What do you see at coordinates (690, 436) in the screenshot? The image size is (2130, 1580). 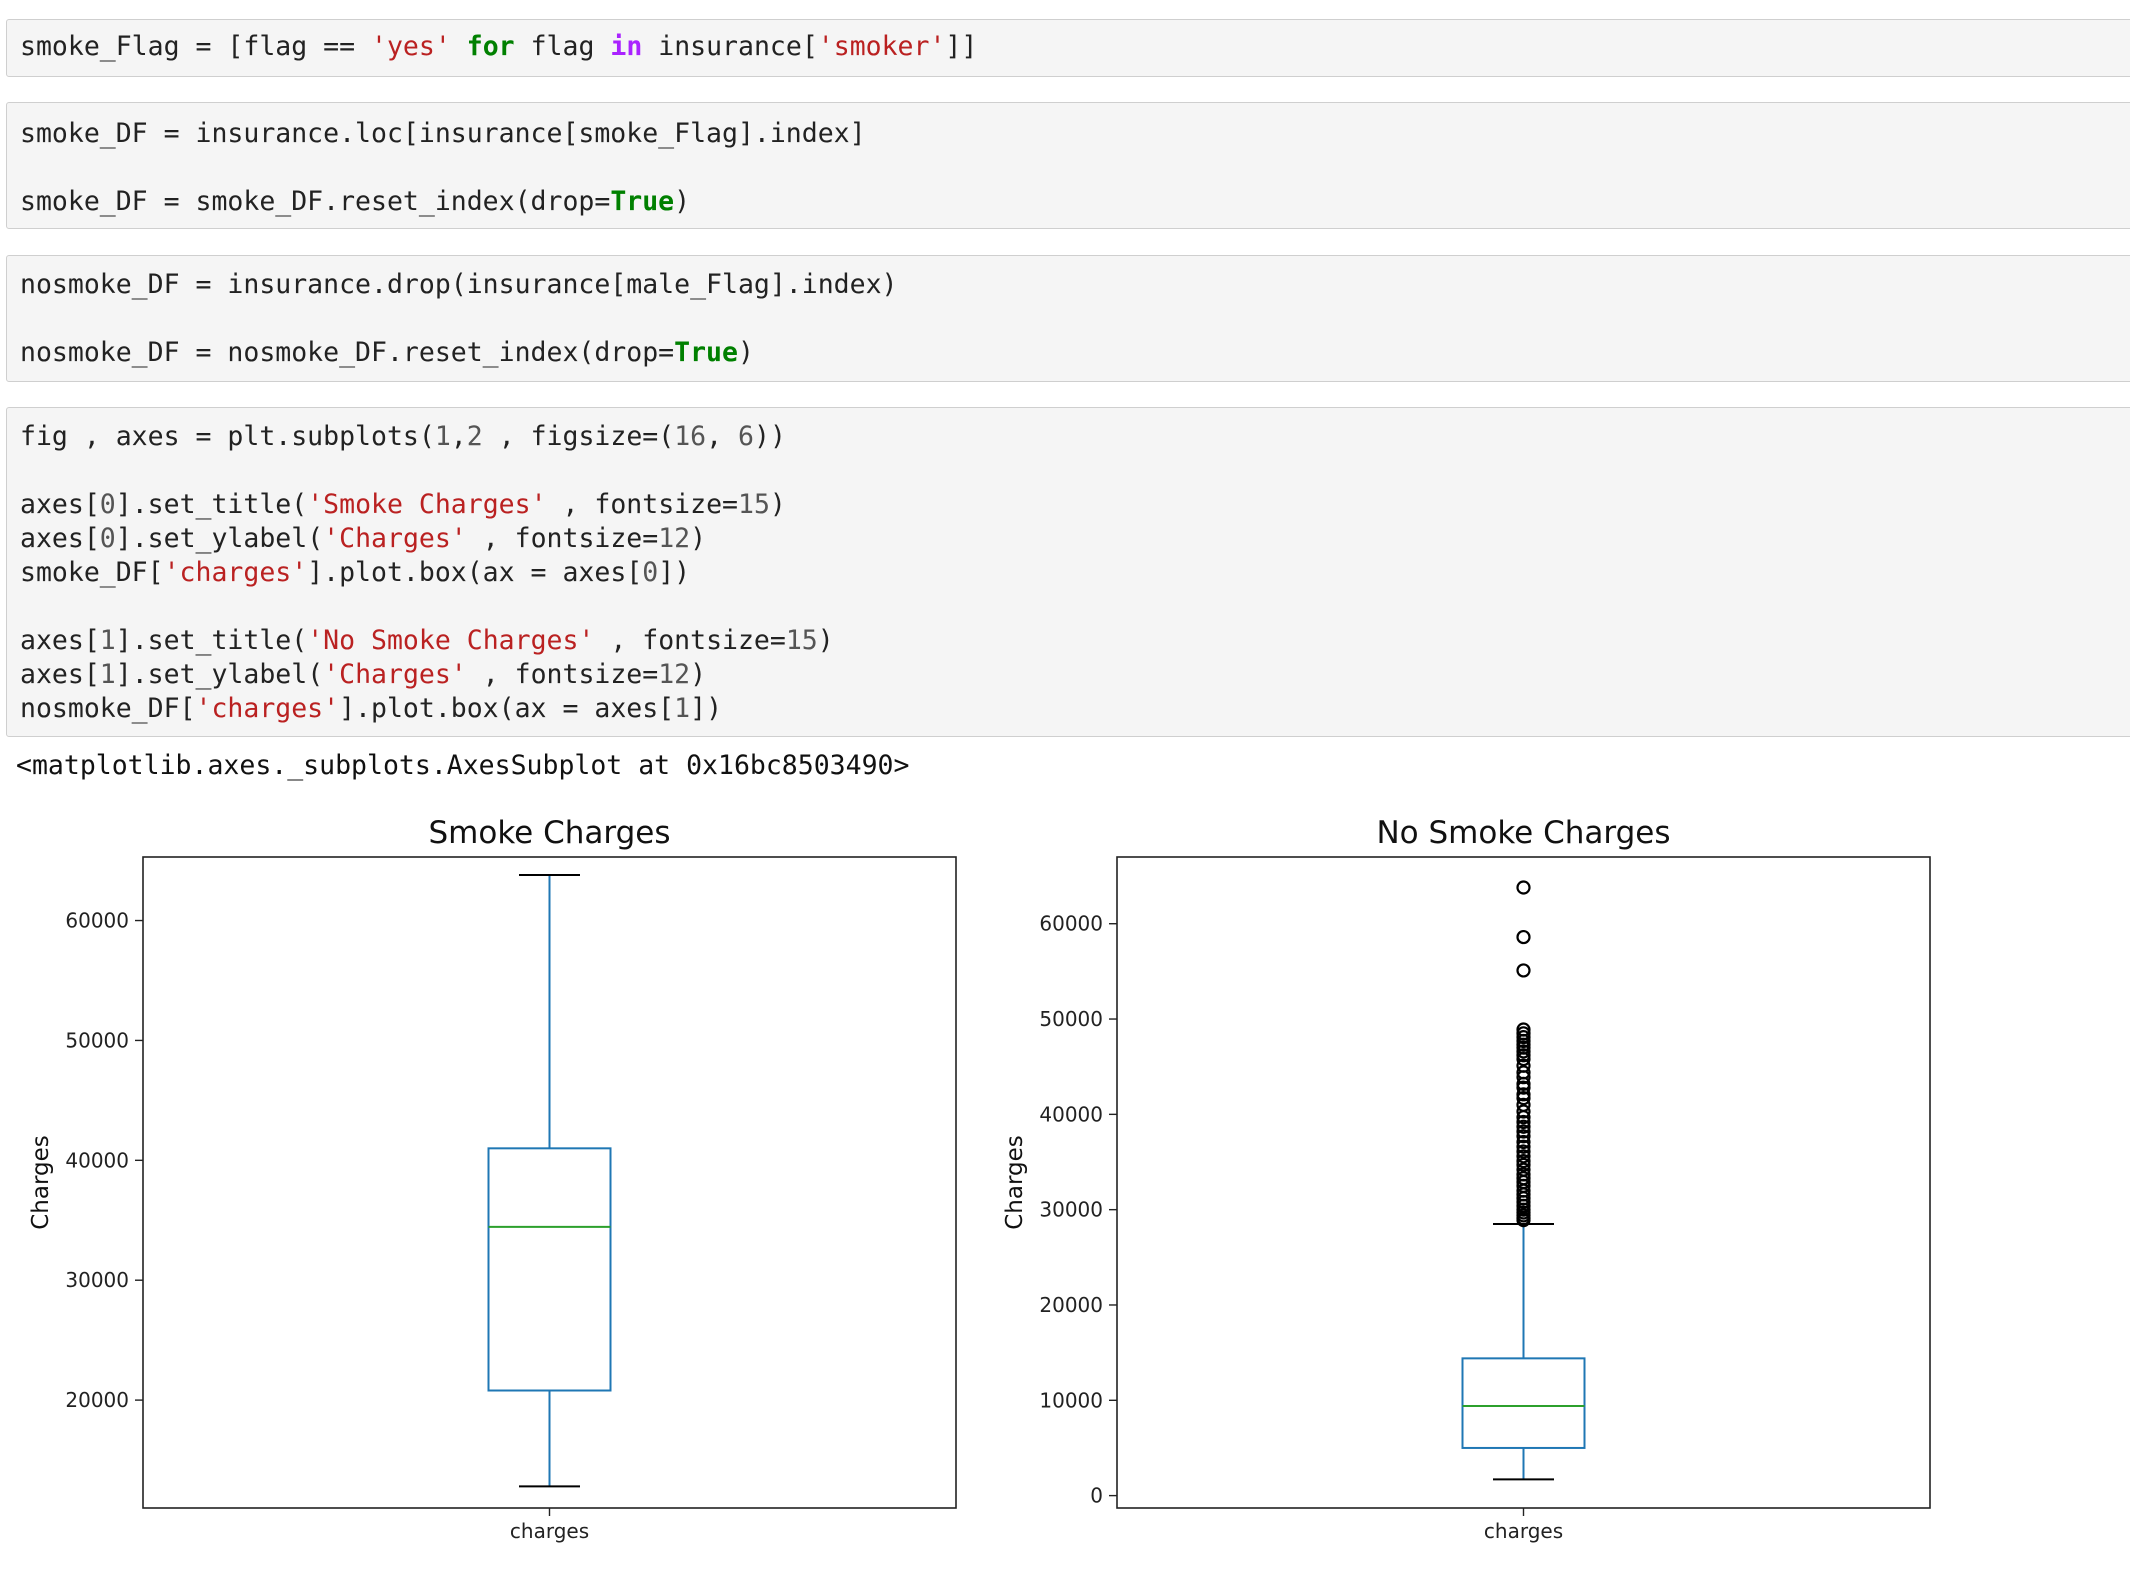 I see `code-token: 16` at bounding box center [690, 436].